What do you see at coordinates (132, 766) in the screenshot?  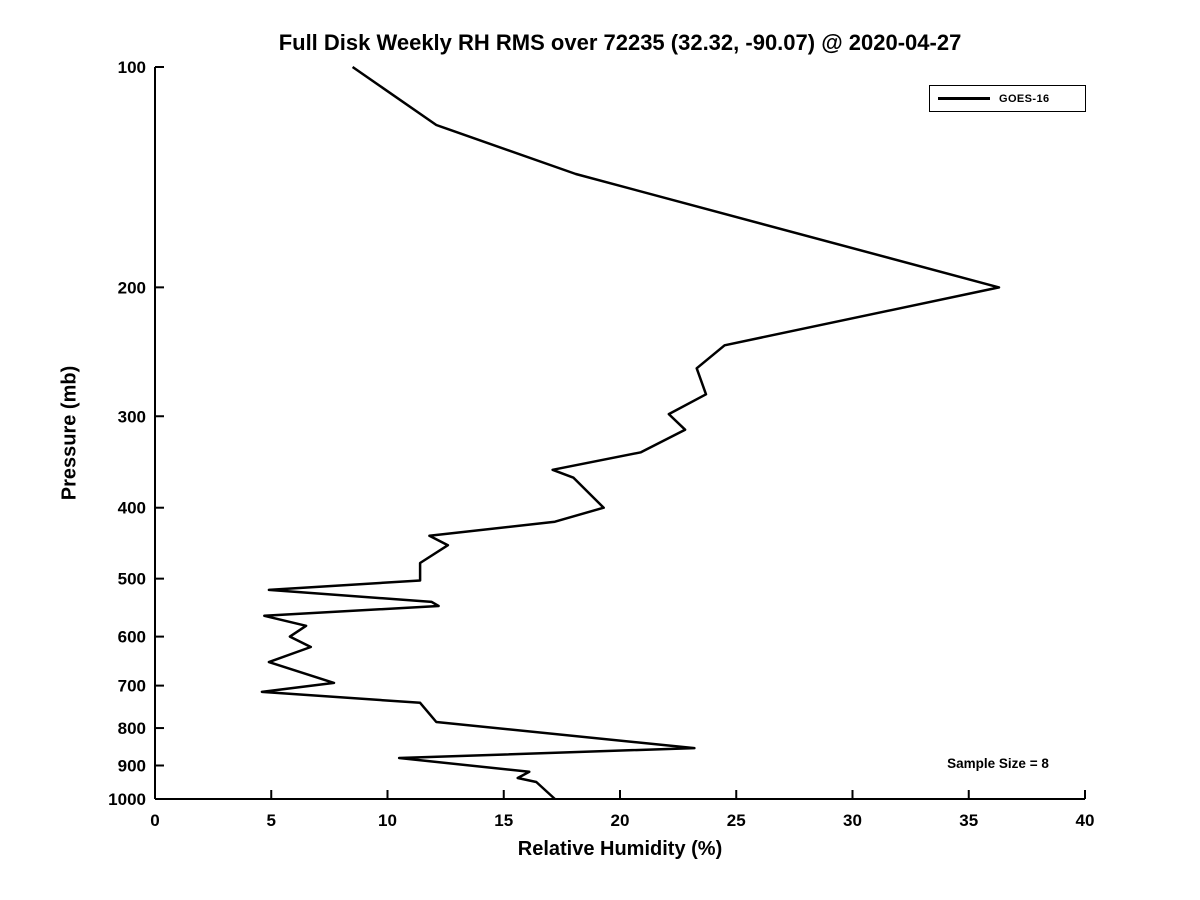 I see `y-tick-label: 900` at bounding box center [132, 766].